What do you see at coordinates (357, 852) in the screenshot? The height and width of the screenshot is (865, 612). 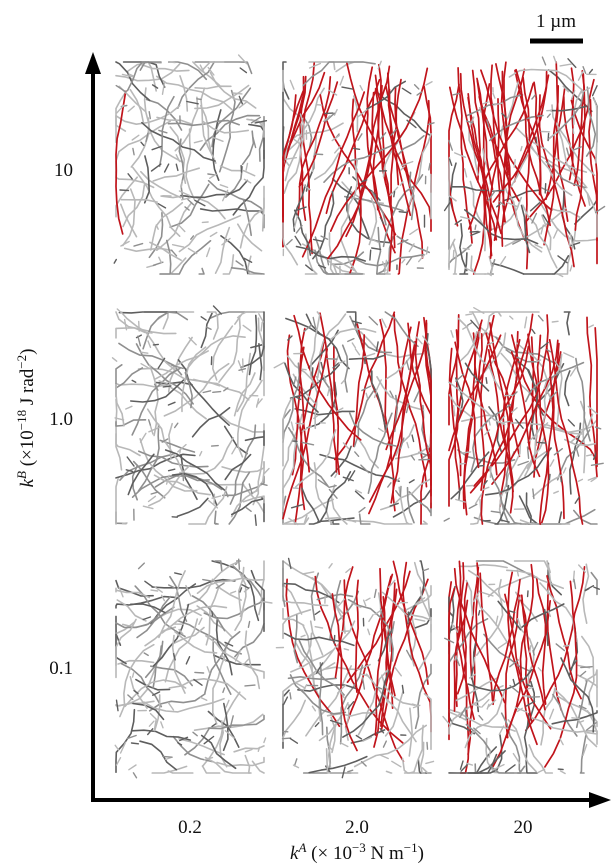 I see `x-axis-title: kA (× 10−3 N m−1)` at bounding box center [357, 852].